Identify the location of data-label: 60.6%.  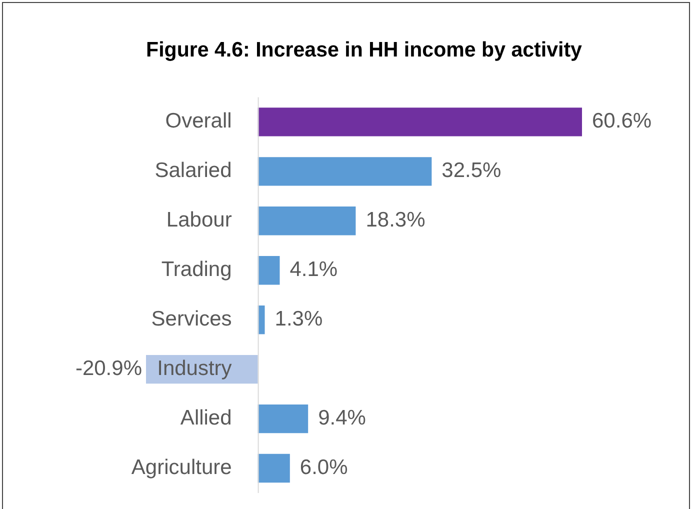
(622, 121).